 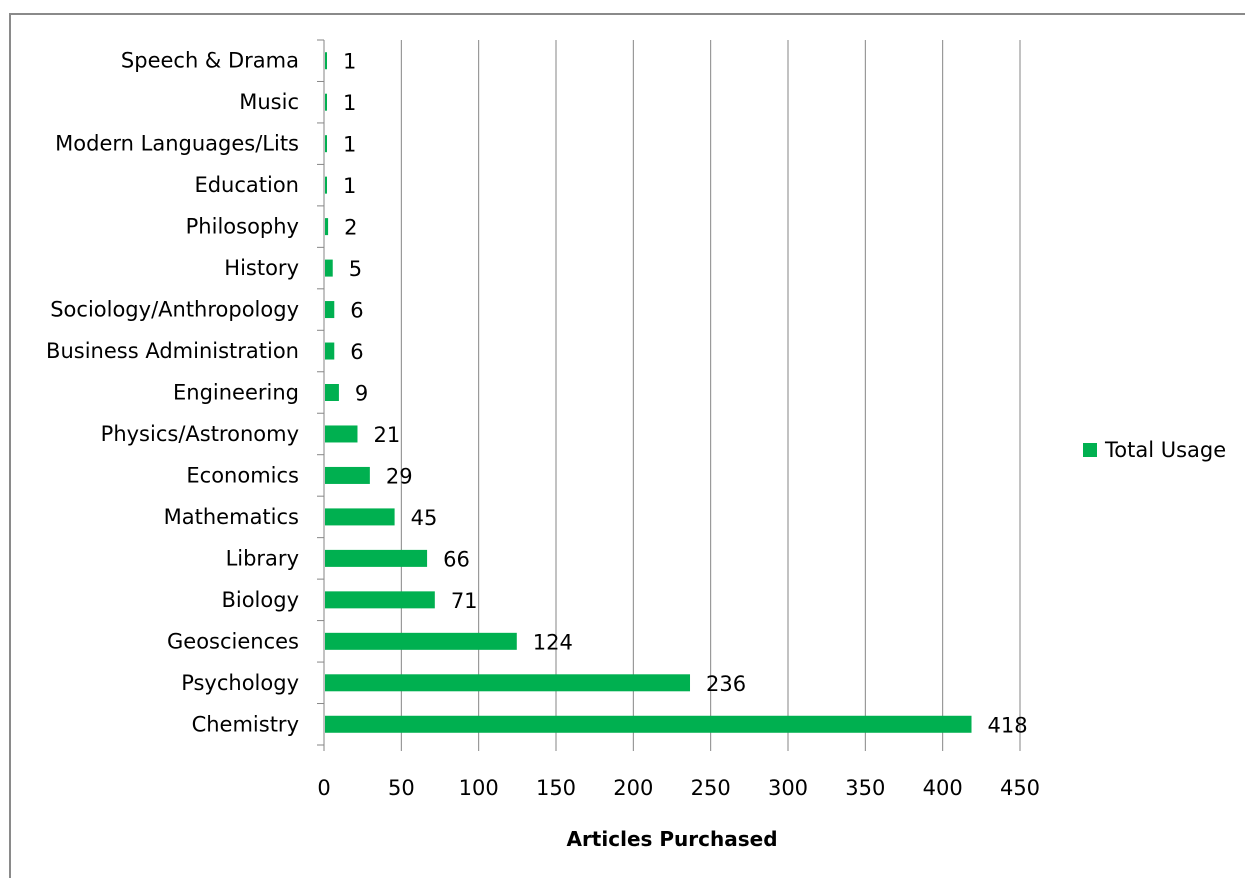 What do you see at coordinates (236, 393) in the screenshot?
I see `category-label: Engineering` at bounding box center [236, 393].